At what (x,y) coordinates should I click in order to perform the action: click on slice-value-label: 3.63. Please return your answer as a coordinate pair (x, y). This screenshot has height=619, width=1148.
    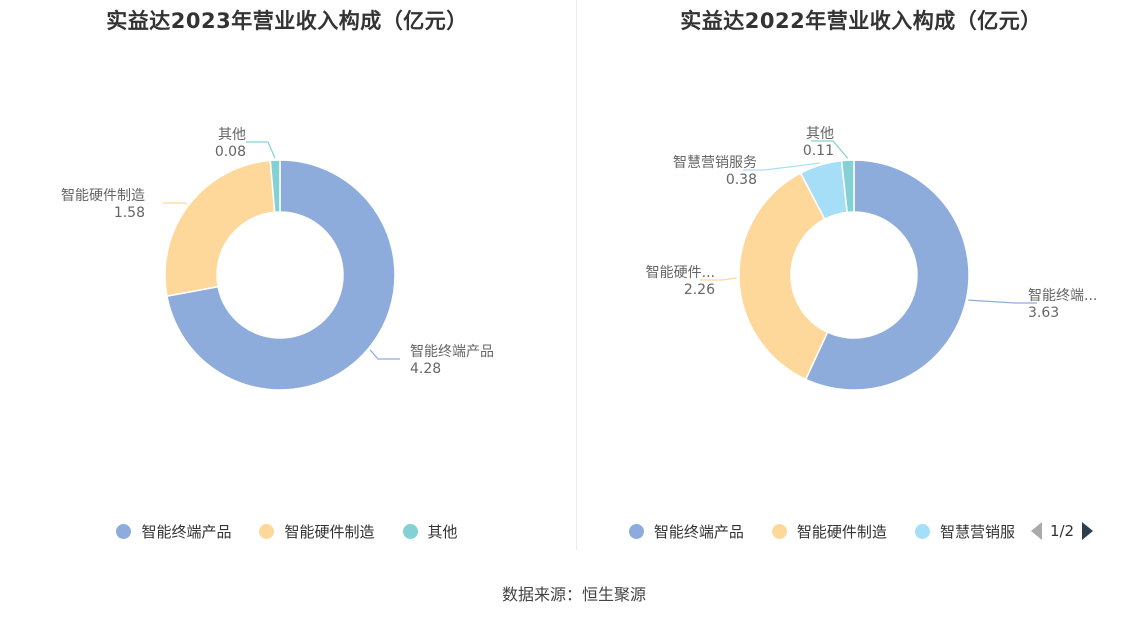
    Looking at the image, I should click on (1043, 313).